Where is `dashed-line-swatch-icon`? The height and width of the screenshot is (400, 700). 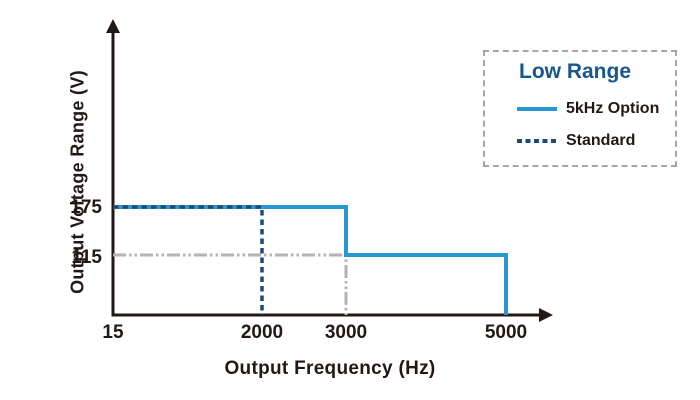
dashed-line-swatch-icon is located at coordinates (537, 141).